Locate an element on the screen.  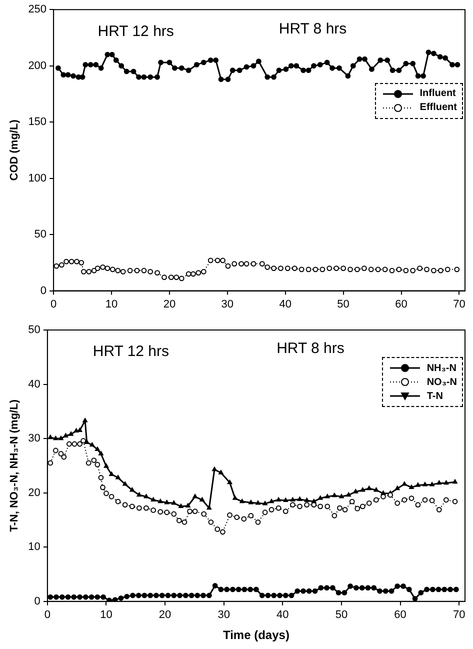
y-tick-label: 150 is located at coordinates (37, 122).